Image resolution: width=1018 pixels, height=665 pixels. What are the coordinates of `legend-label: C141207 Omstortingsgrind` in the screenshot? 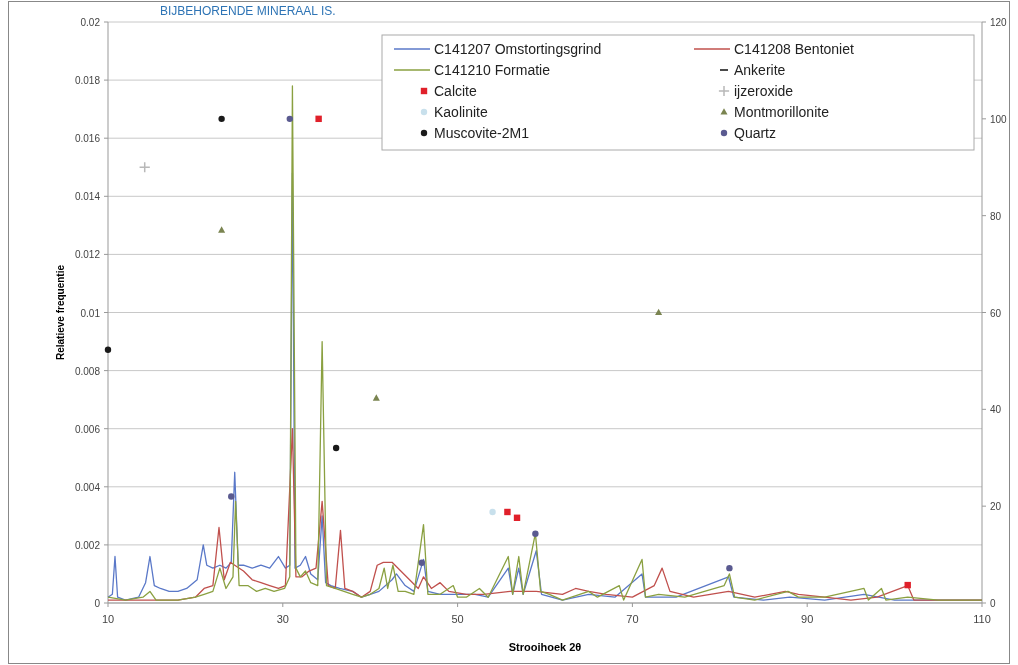 It's located at (518, 49).